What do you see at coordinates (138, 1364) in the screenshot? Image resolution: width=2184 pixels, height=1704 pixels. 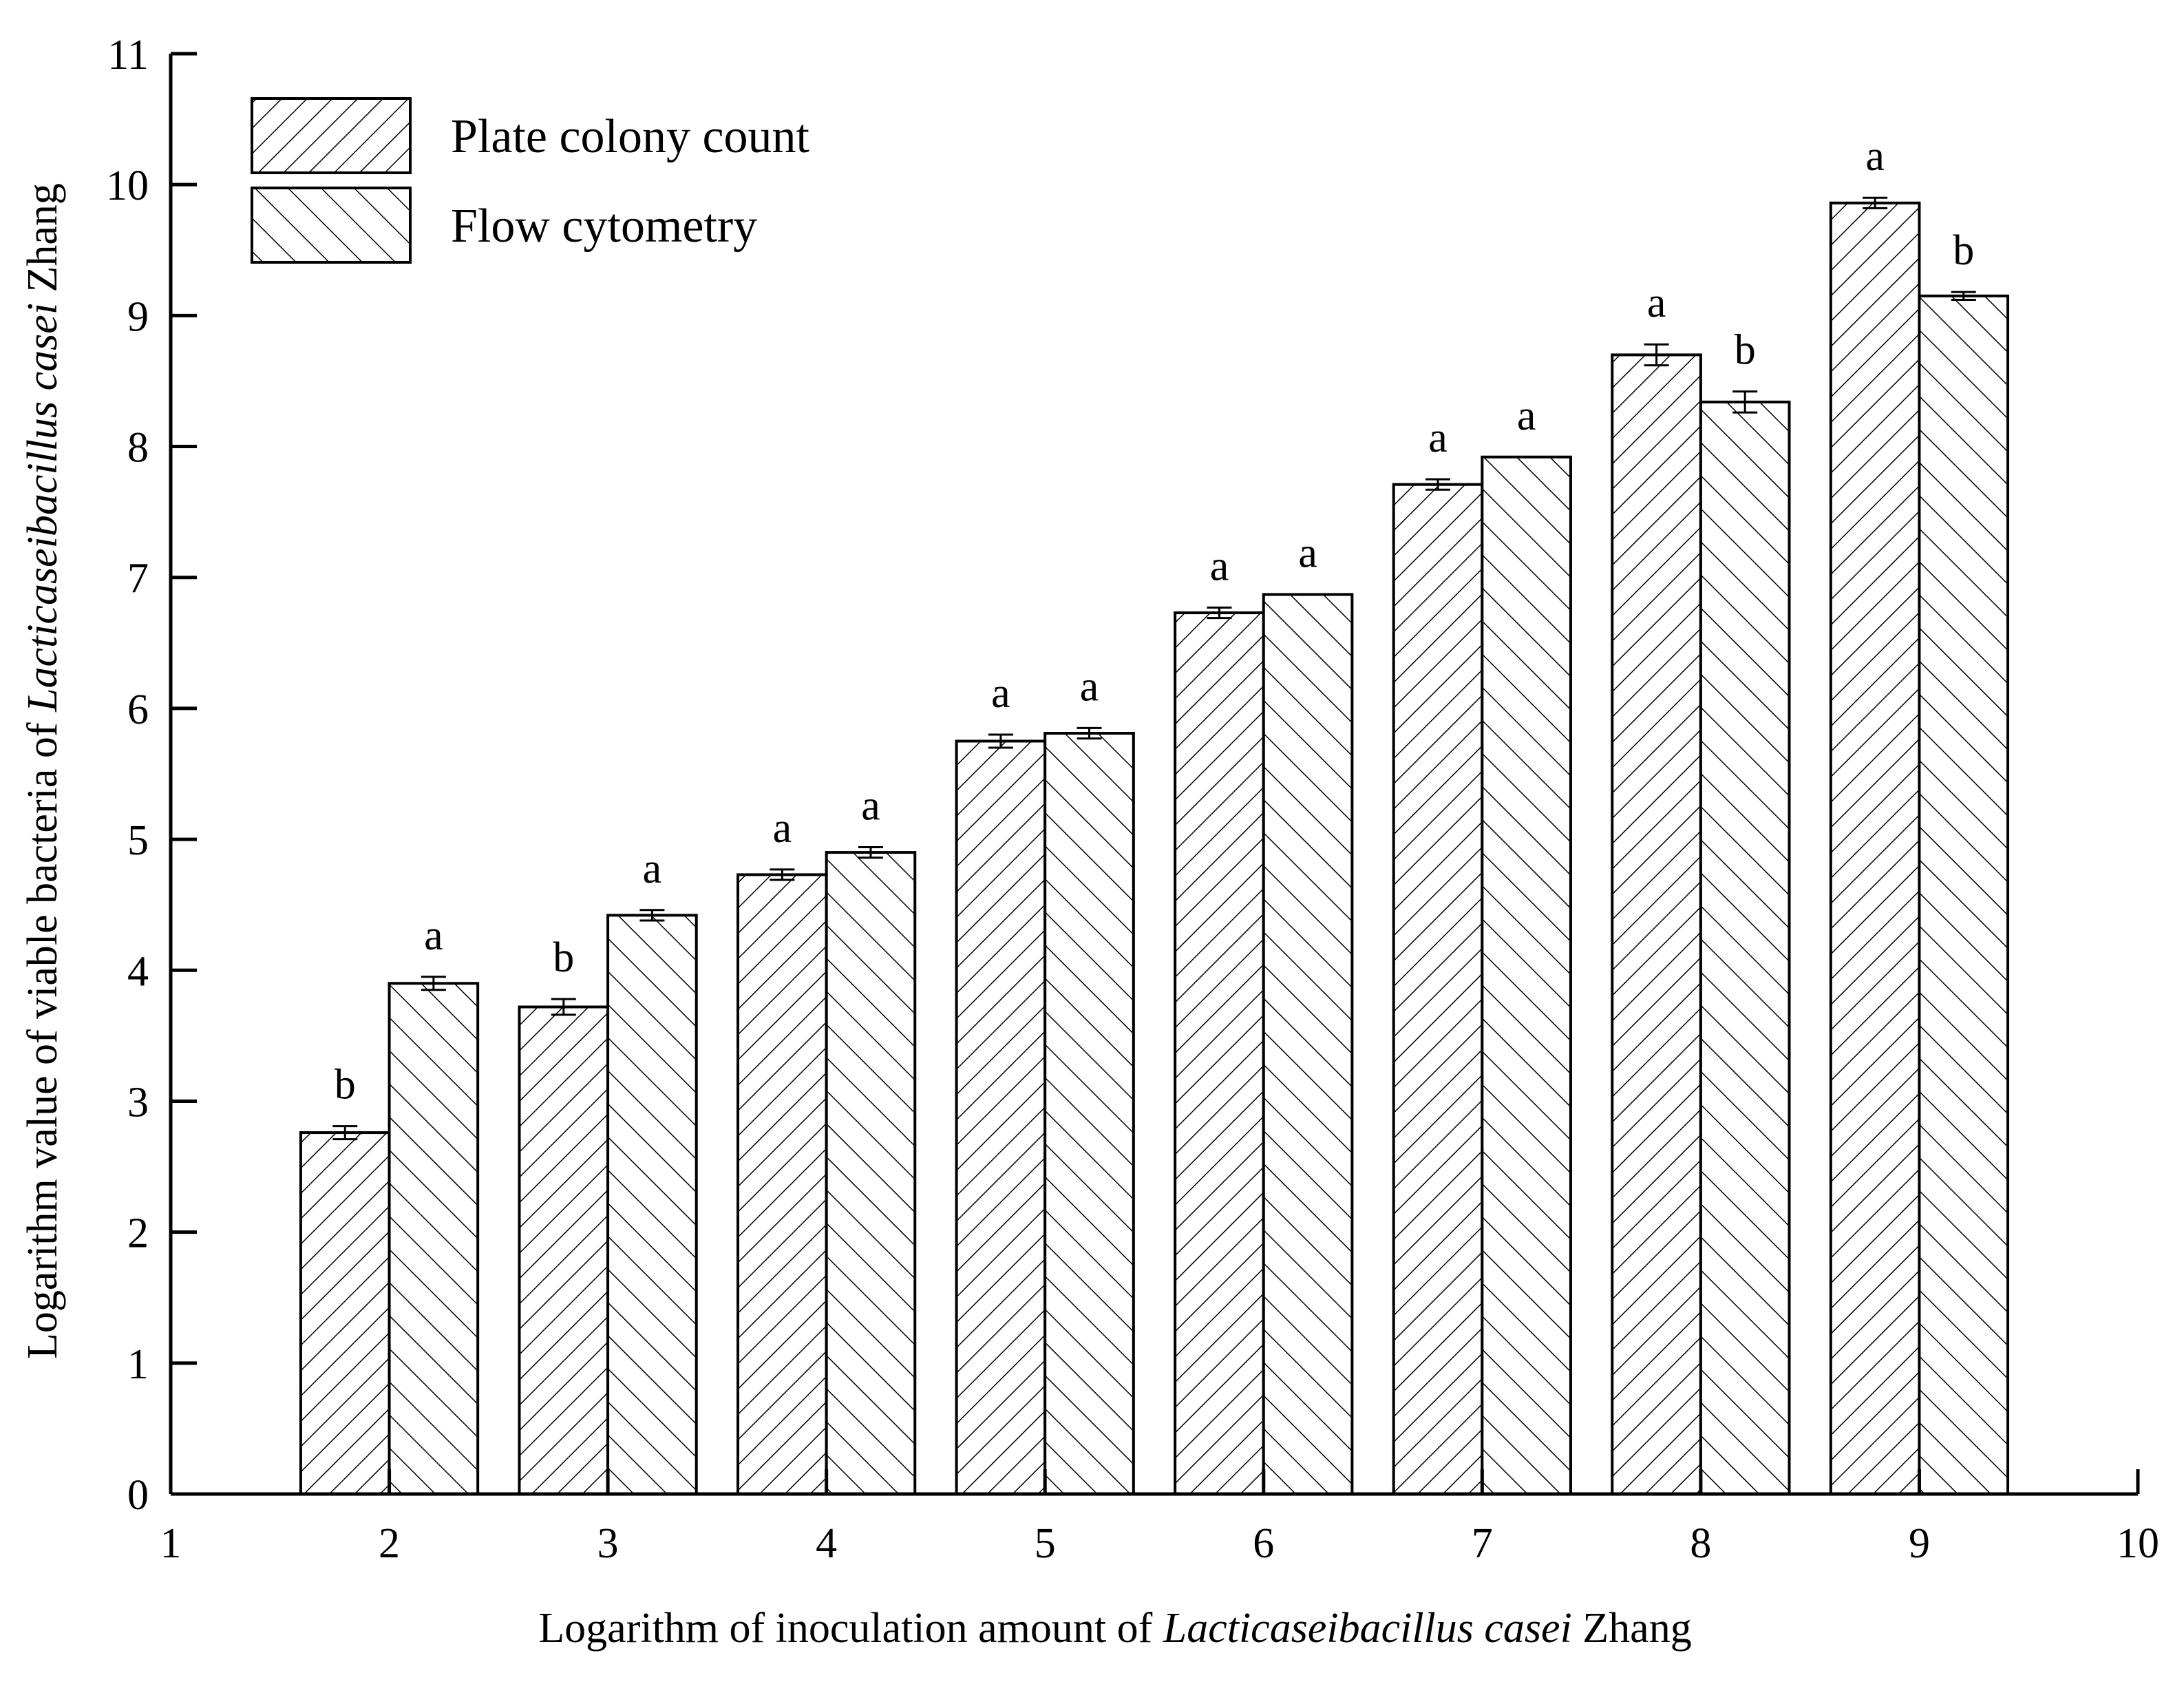 I see `y-tick-label: 1` at bounding box center [138, 1364].